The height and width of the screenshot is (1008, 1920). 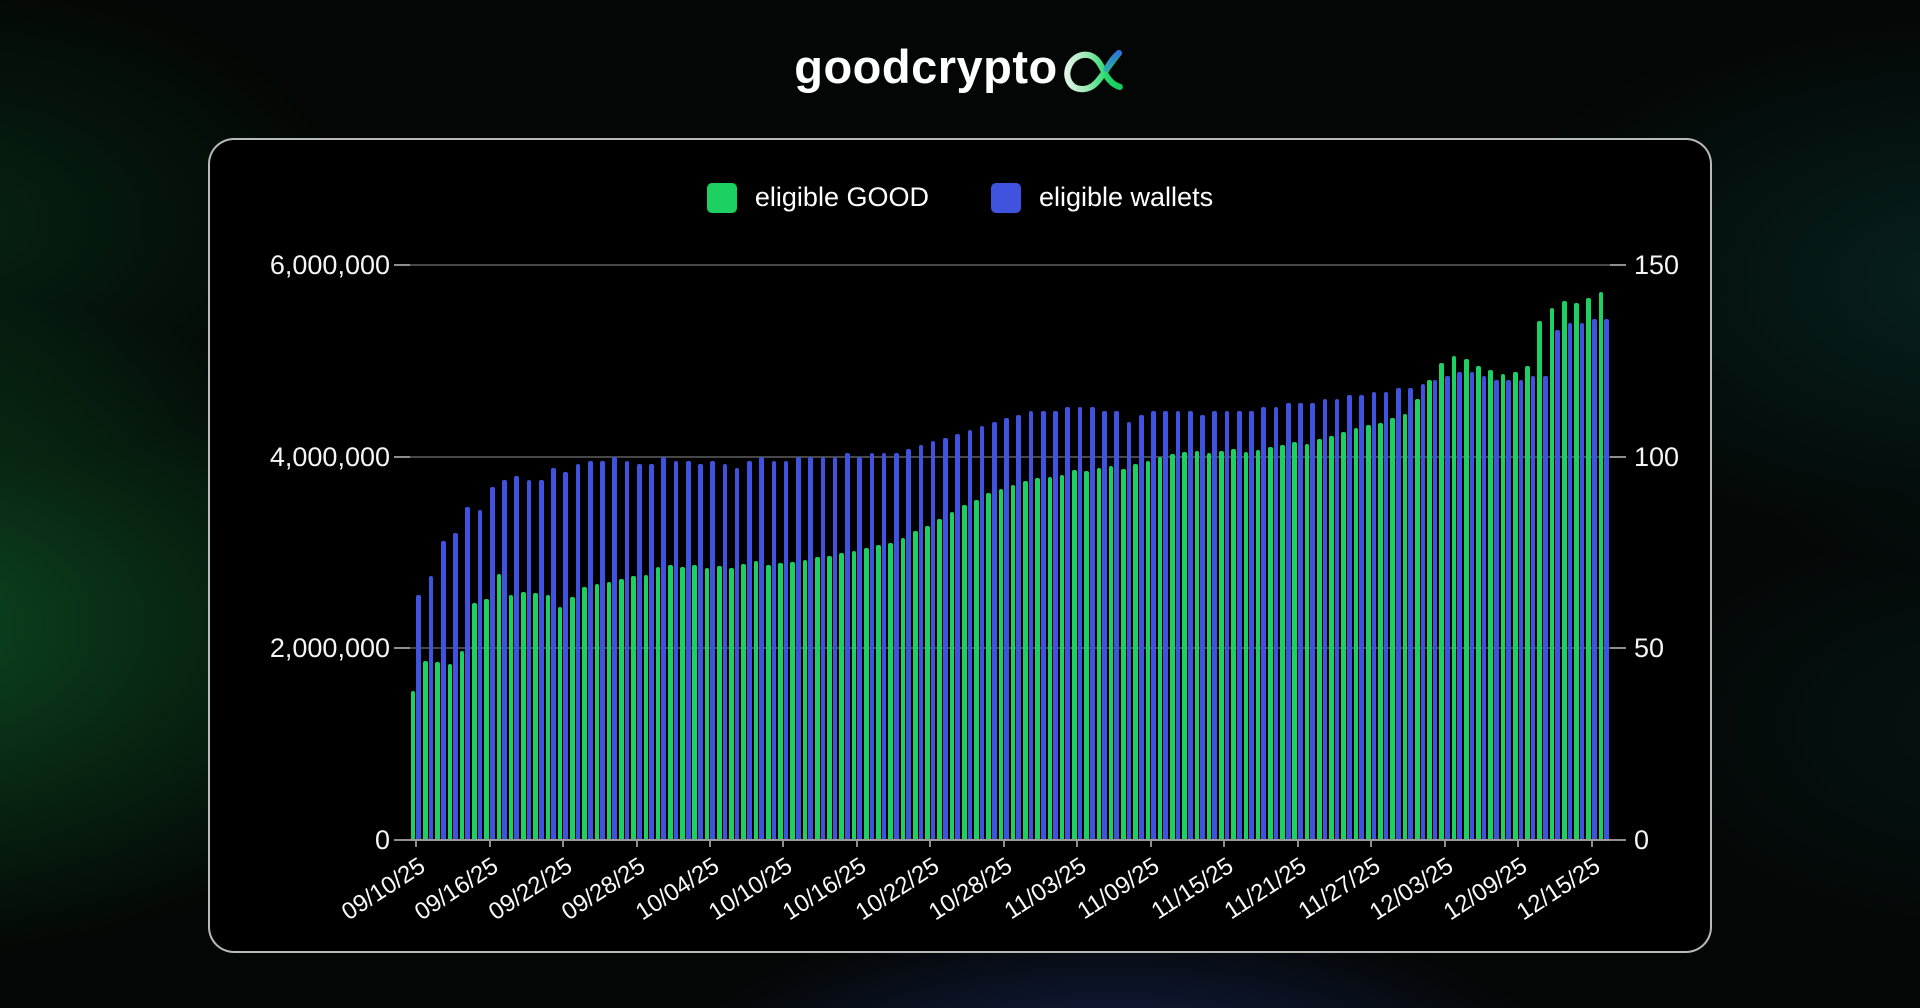 I want to click on legend-item-eligible-good: eligible GOOD, so click(x=817, y=197).